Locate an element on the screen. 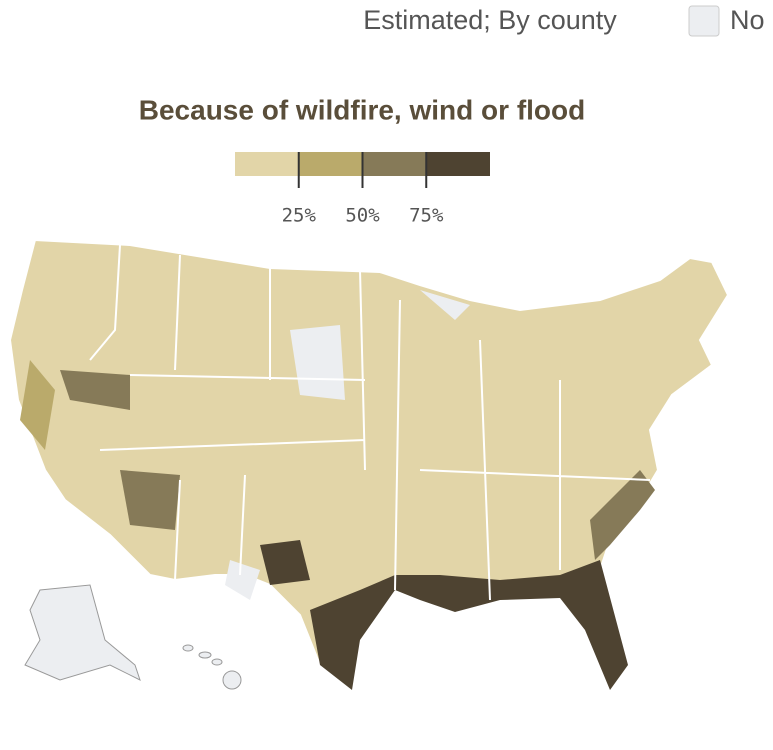 This screenshot has width=773, height=750. california-mid is located at coordinates (37, 405).